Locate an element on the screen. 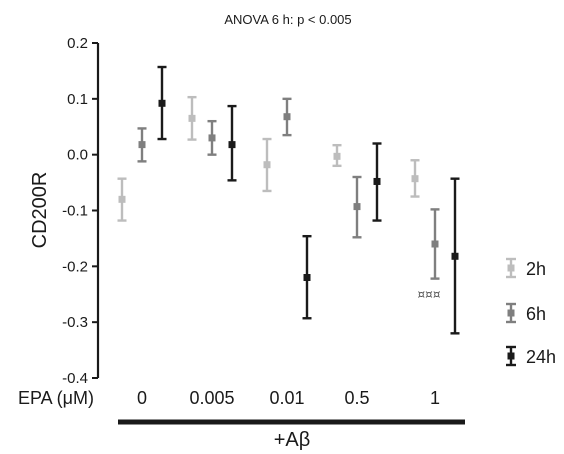  error-bar-2h-0.5 is located at coordinates (337, 155).